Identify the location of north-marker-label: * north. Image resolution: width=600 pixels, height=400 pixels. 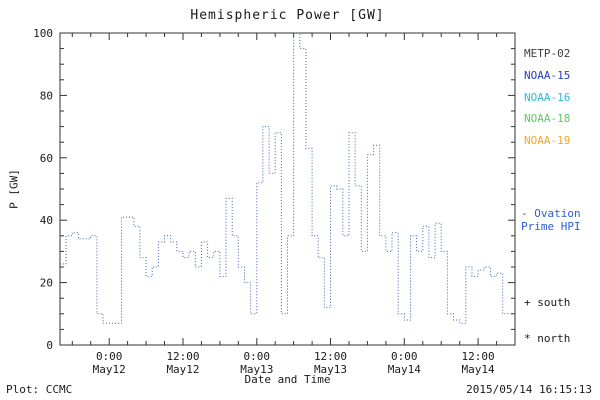
(547, 338).